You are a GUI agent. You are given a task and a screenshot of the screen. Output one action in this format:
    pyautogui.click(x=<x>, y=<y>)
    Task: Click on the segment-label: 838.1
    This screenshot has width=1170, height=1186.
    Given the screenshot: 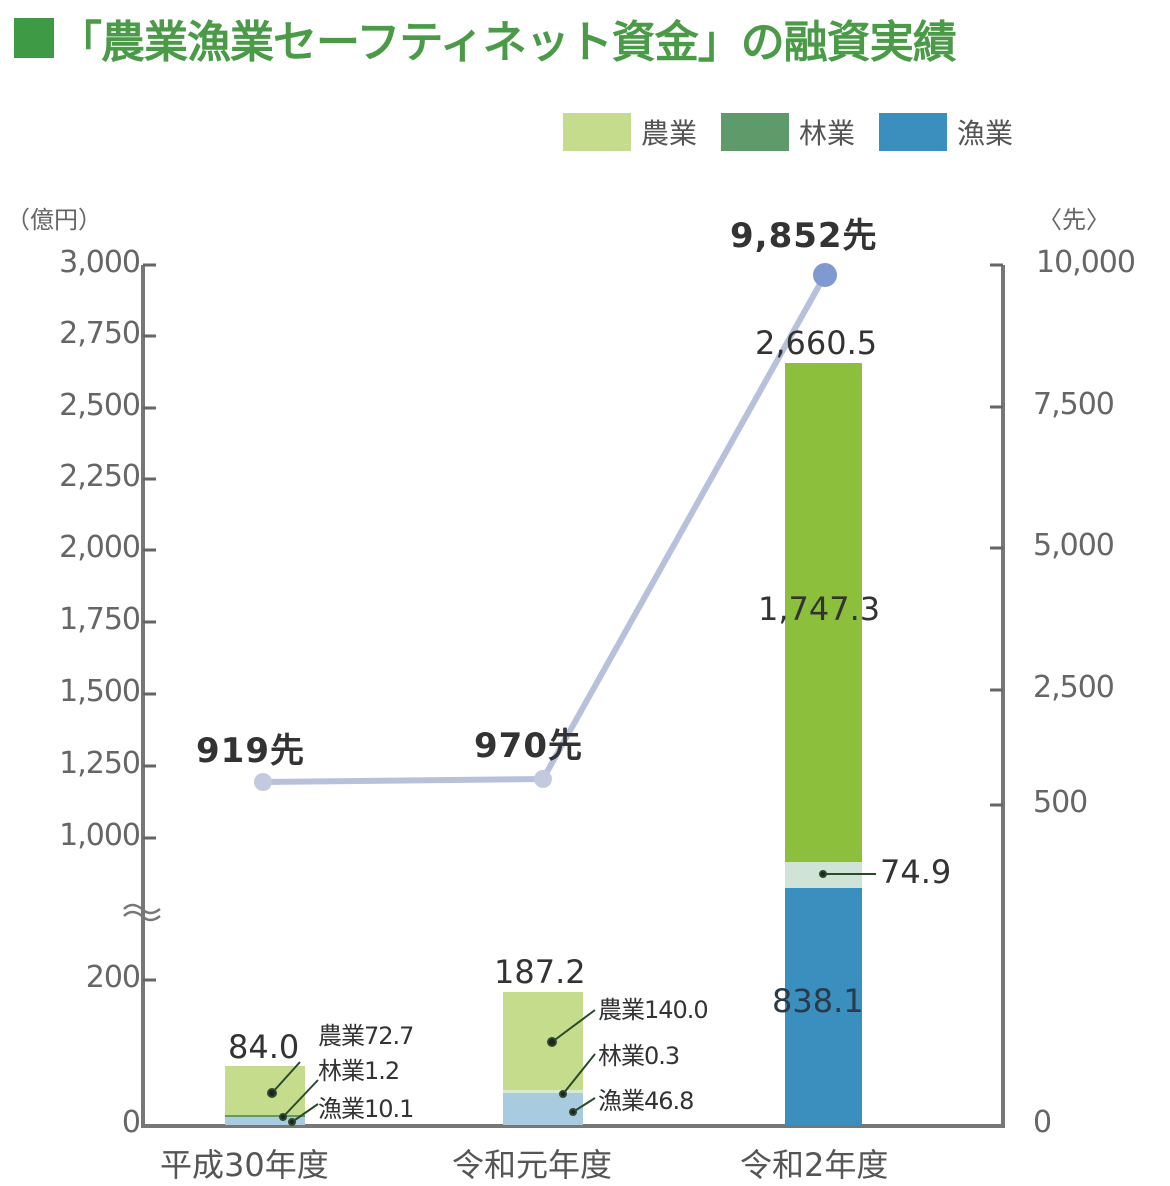 What is the action you would take?
    pyautogui.click(x=818, y=1001)
    